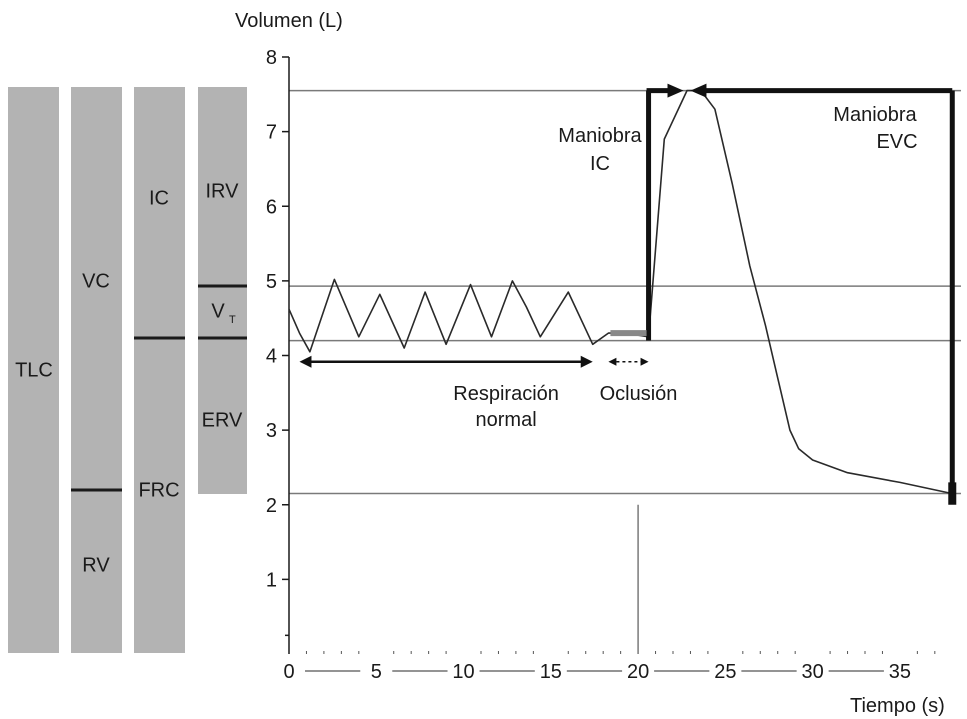  I want to click on bar-tlc, so click(33, 370).